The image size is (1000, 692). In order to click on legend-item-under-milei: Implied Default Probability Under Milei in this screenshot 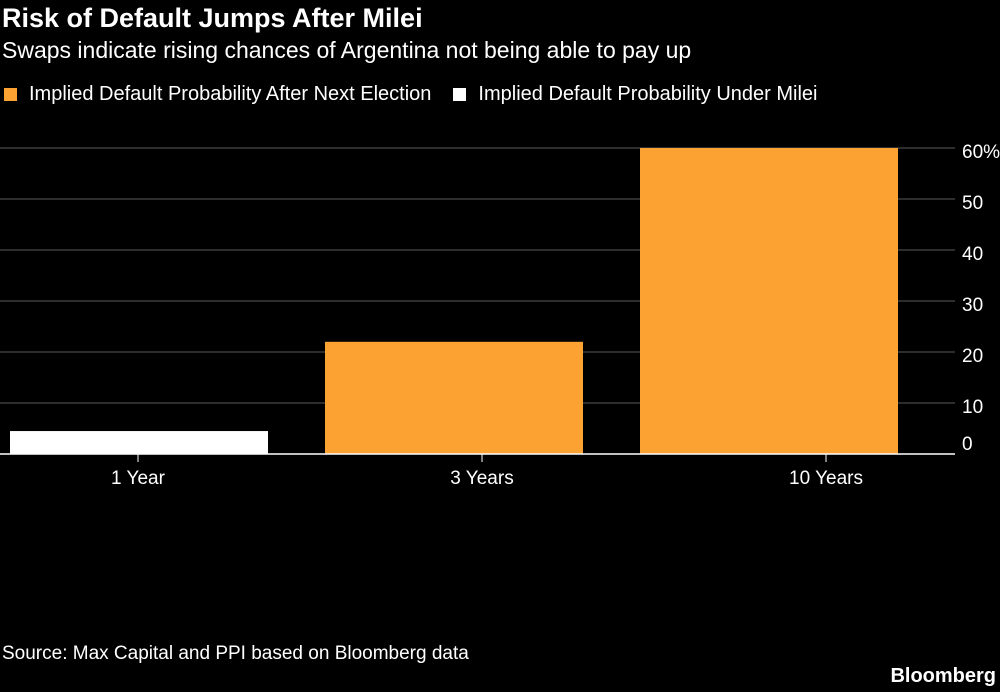, I will do `click(635, 94)`.